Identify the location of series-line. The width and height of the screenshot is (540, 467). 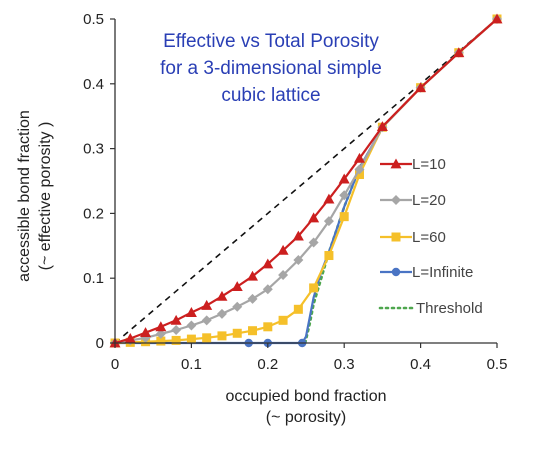
(343, 235).